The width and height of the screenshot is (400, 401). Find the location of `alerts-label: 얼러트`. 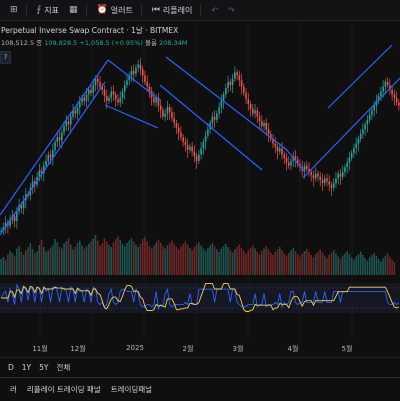

alerts-label: 얼러트 is located at coordinates (121, 10).